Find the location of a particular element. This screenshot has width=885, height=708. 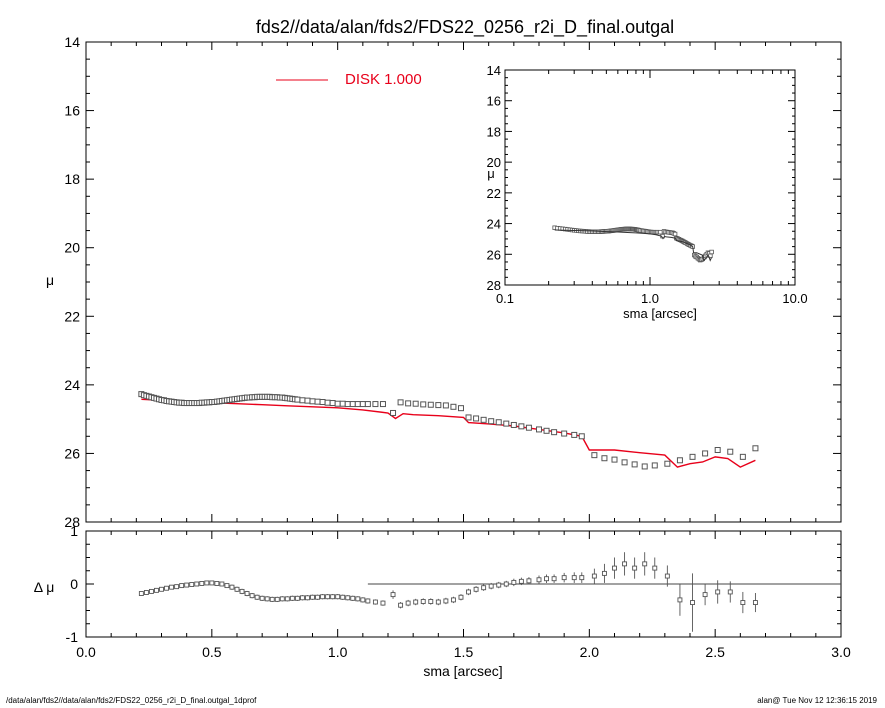

main-y-axis-label: μ is located at coordinates (50, 280).